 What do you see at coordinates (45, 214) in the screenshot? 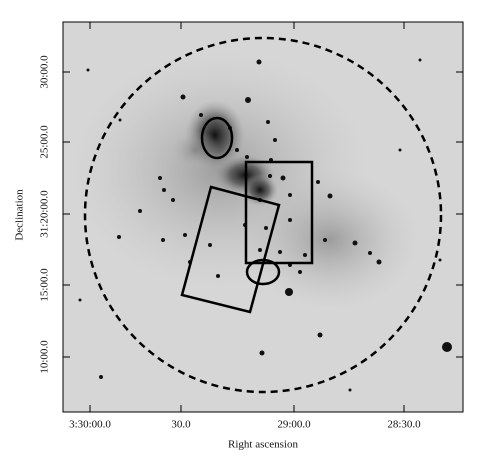
I see `y-tick-label: 31:20:00.0` at bounding box center [45, 214].